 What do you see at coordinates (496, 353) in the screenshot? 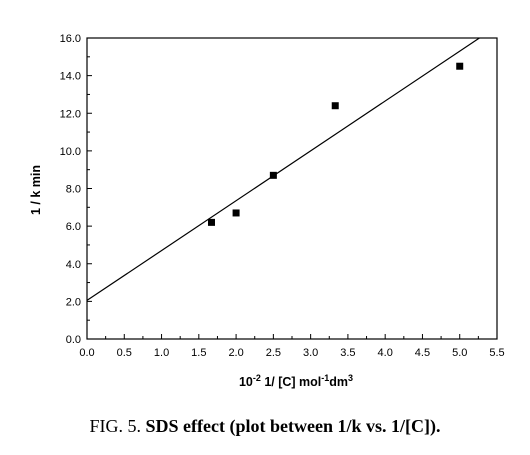
I see `x-tick-label: 5.5` at bounding box center [496, 353].